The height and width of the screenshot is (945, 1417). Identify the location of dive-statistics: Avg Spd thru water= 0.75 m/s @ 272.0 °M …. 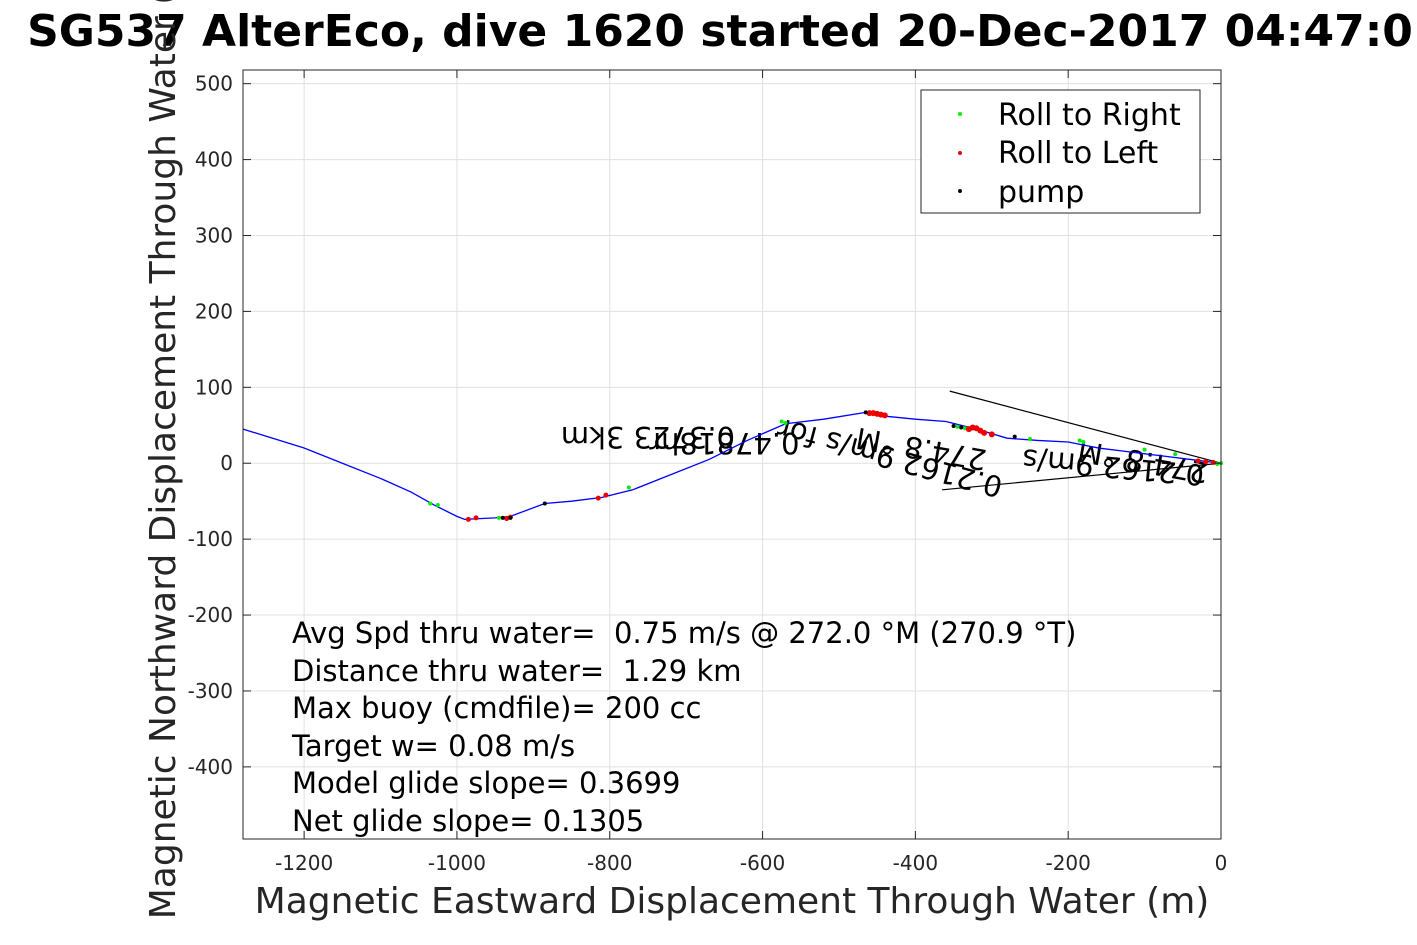
(683, 727).